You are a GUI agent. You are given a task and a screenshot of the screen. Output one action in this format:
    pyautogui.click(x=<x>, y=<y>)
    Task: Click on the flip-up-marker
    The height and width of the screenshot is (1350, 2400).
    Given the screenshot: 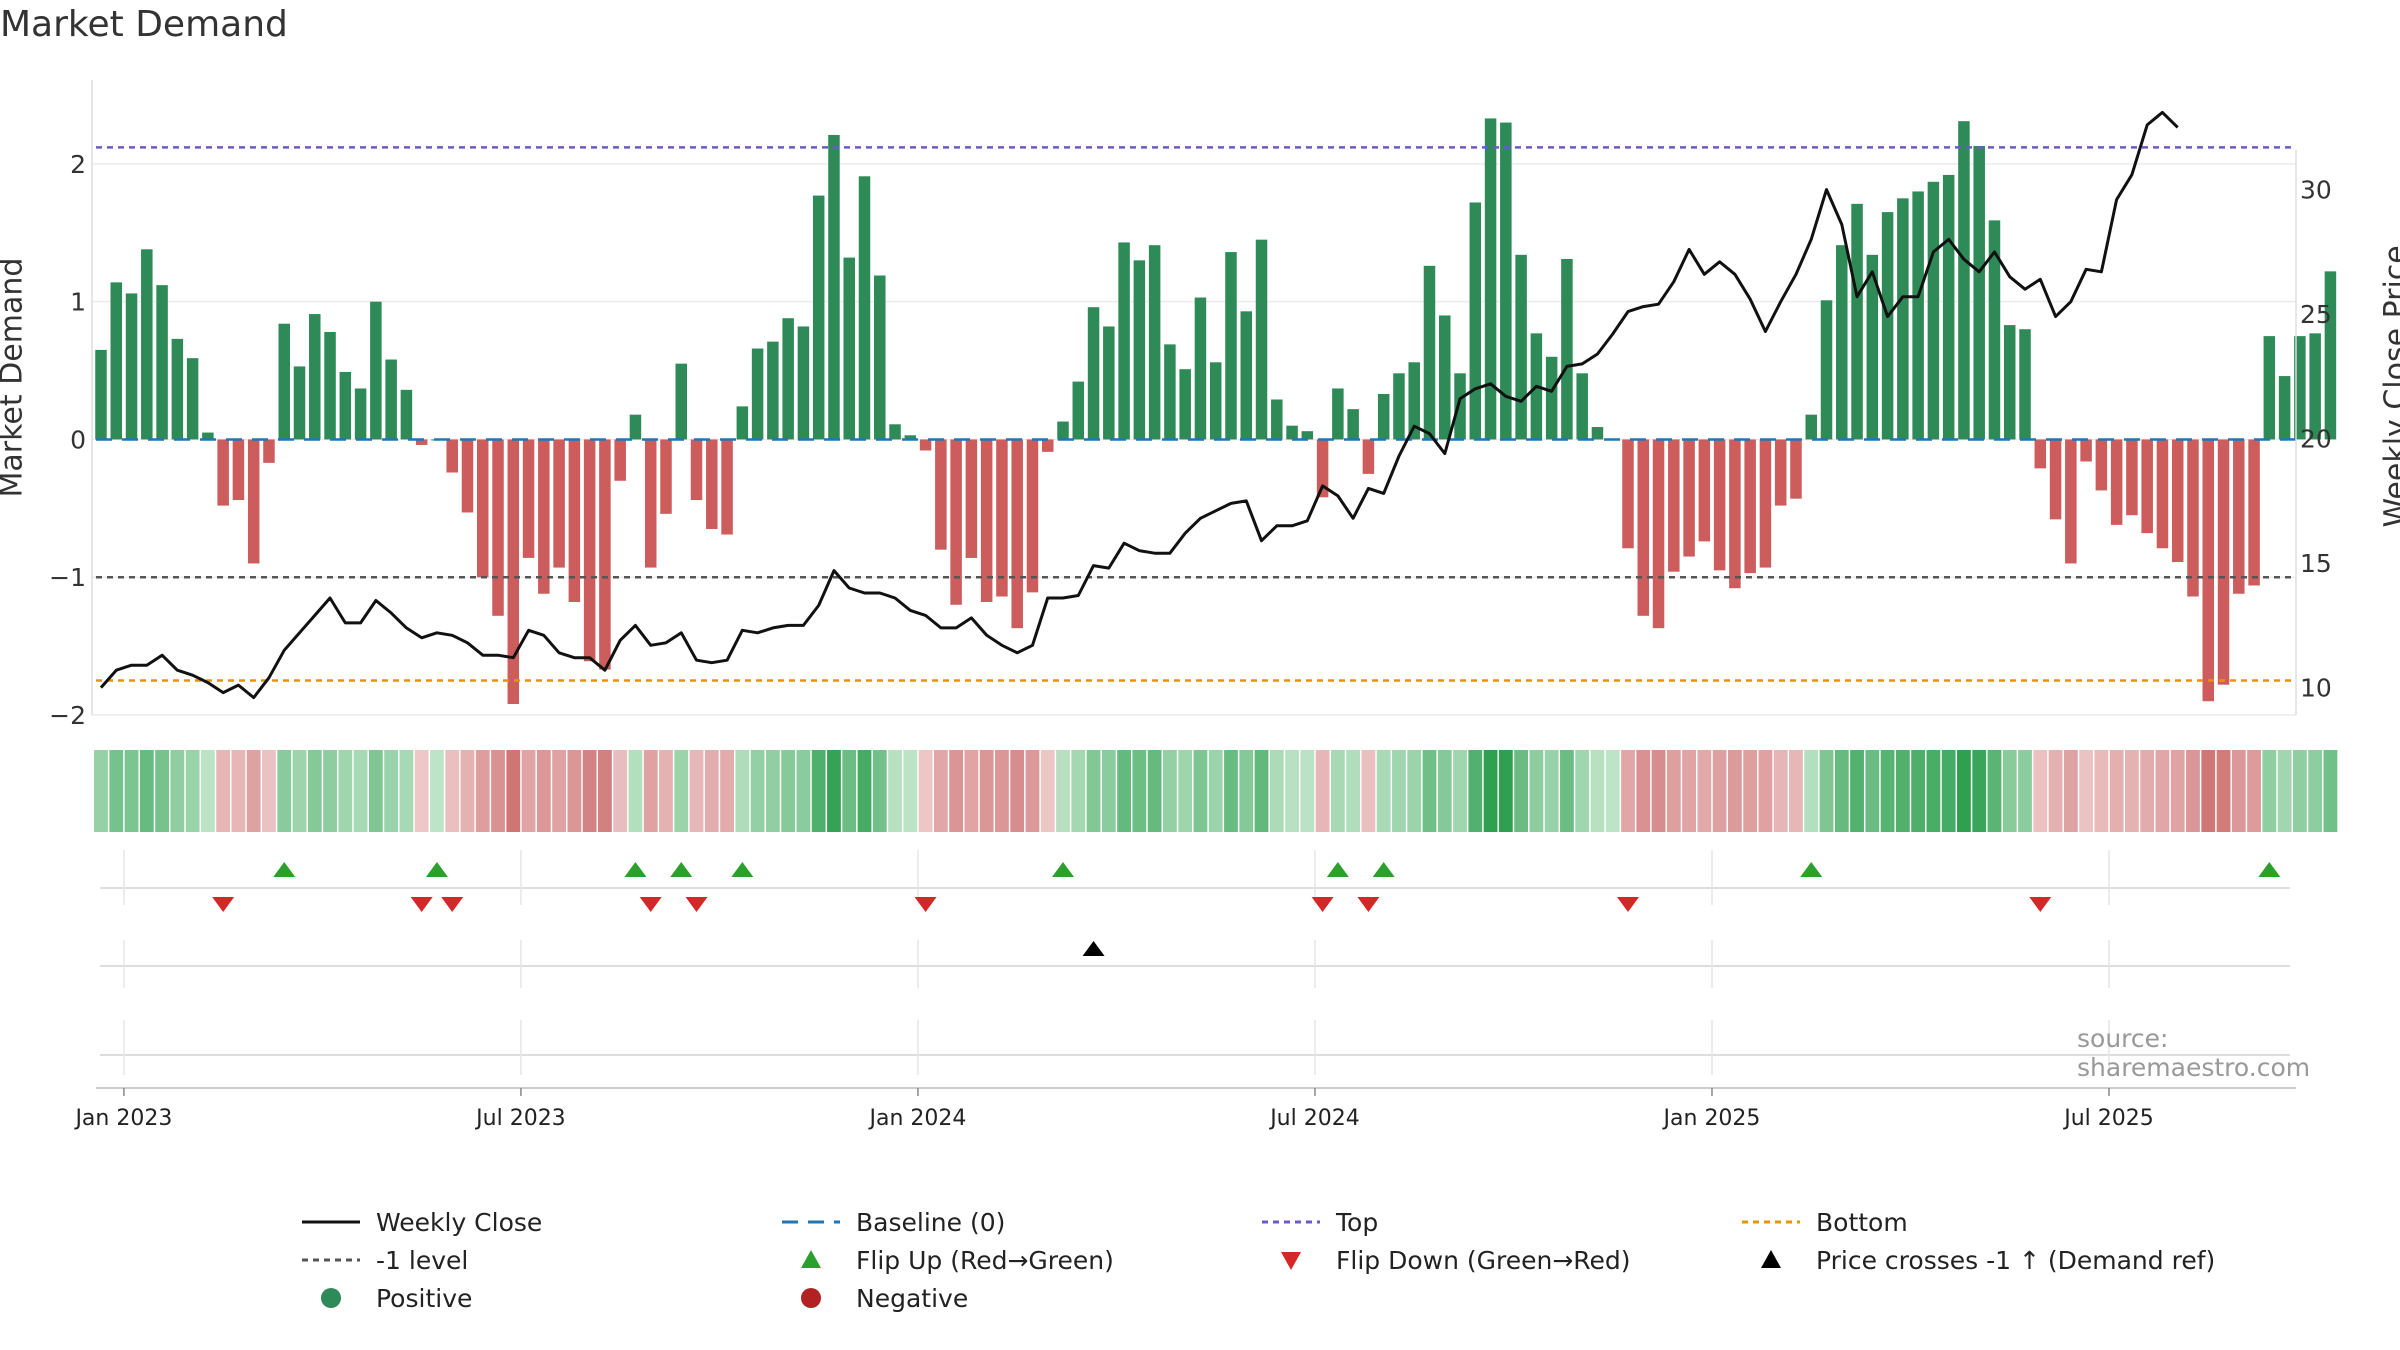 What is the action you would take?
    pyautogui.click(x=681, y=869)
    